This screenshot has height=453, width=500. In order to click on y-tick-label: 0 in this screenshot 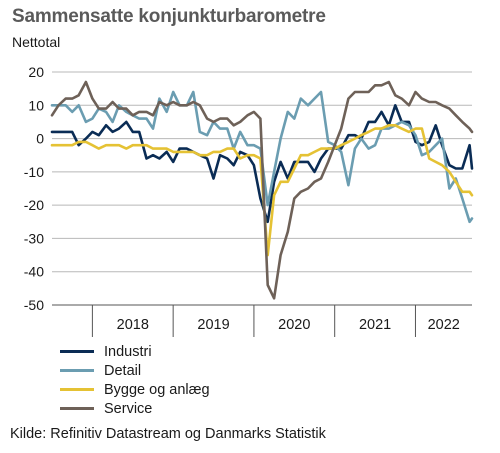, I will do `click(40, 139)`.